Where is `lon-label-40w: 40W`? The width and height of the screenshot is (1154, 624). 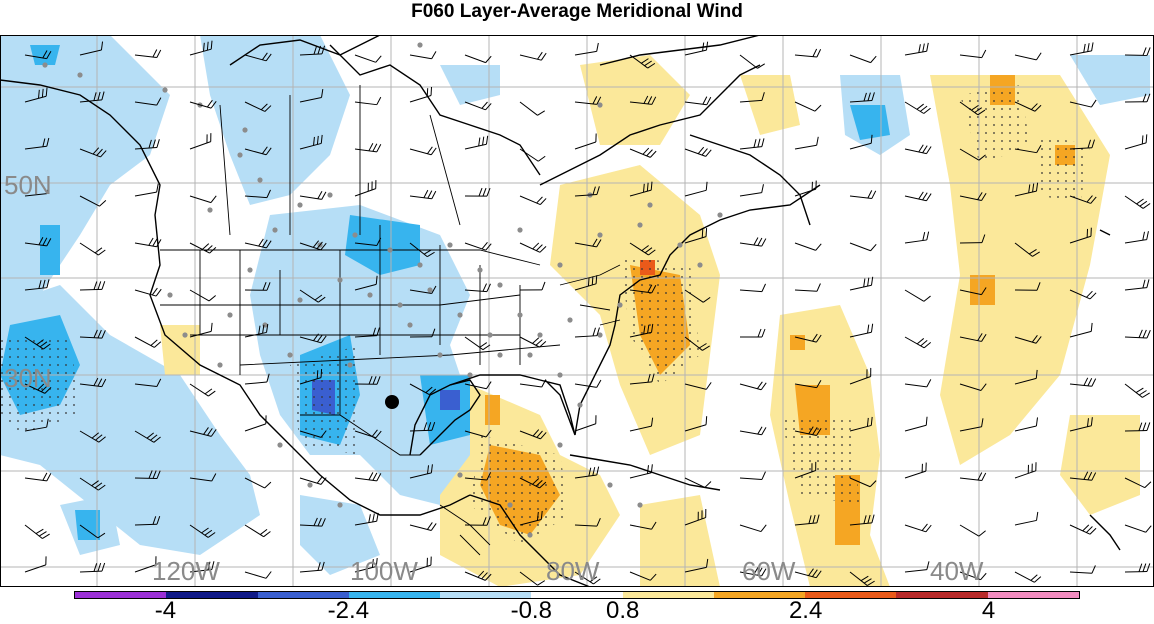 lon-label-40w: 40W is located at coordinates (956, 571).